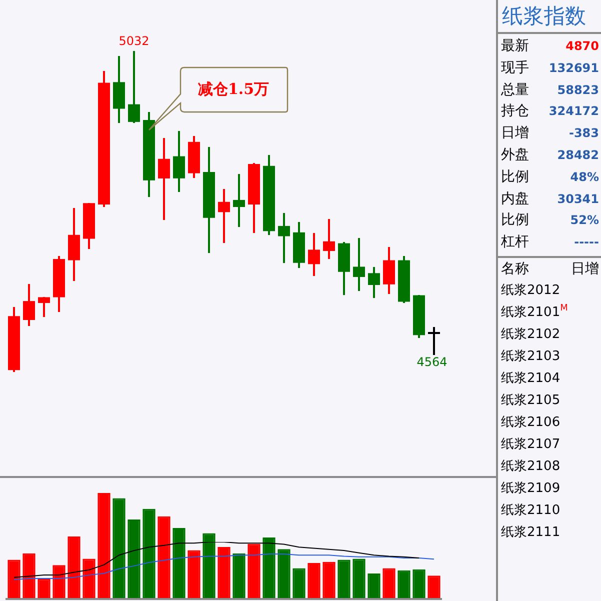 The height and width of the screenshot is (601, 601). Describe the element at coordinates (531, 401) in the screenshot. I see `text: 纸浆2105` at that location.